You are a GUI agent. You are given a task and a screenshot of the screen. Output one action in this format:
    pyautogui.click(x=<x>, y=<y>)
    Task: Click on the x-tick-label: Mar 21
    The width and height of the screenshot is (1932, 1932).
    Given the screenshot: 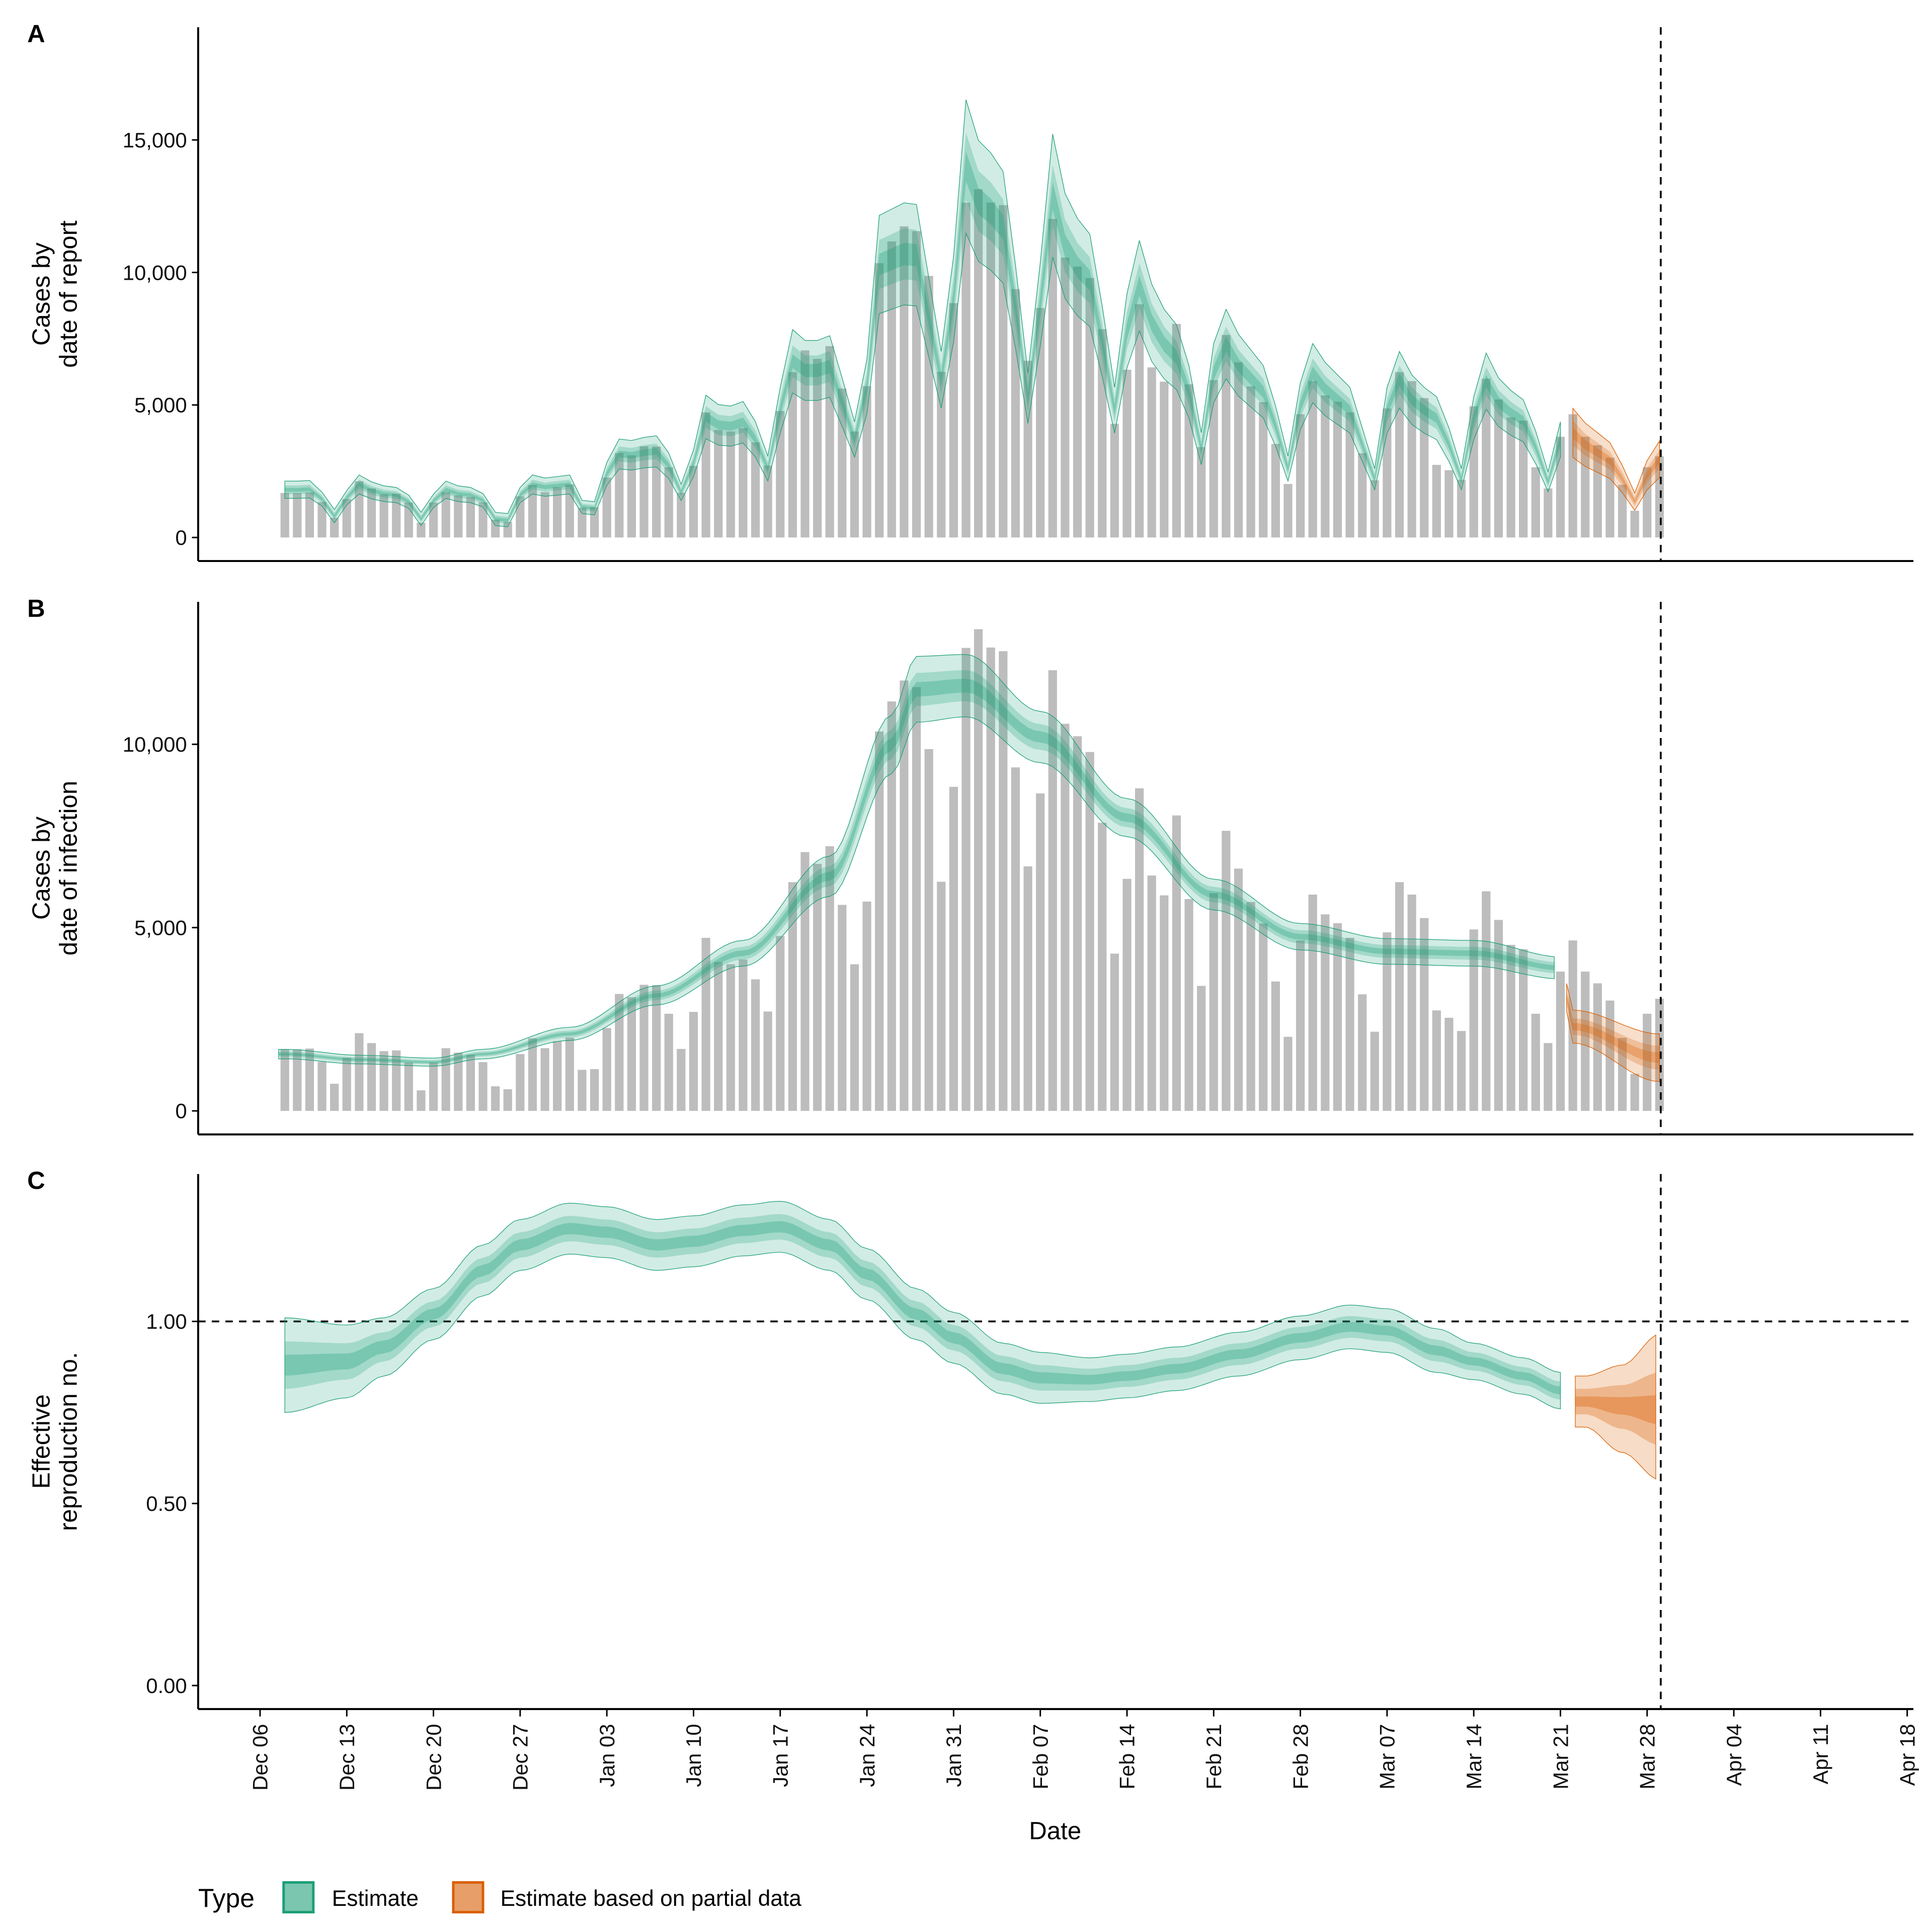 What is the action you would take?
    pyautogui.click(x=1560, y=1757)
    